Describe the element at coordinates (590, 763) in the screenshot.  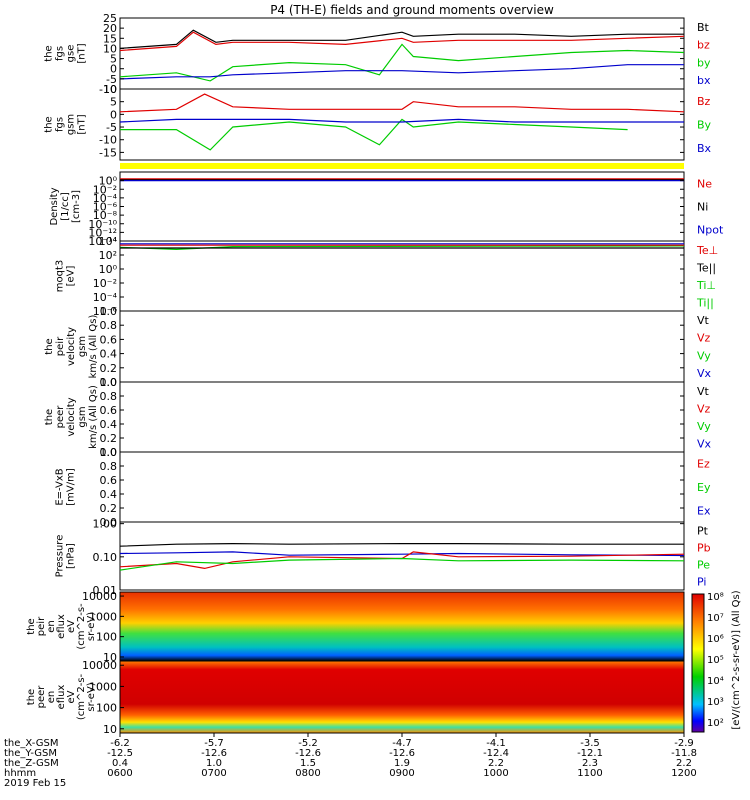
I see `x-axis-value: 2.3` at that location.